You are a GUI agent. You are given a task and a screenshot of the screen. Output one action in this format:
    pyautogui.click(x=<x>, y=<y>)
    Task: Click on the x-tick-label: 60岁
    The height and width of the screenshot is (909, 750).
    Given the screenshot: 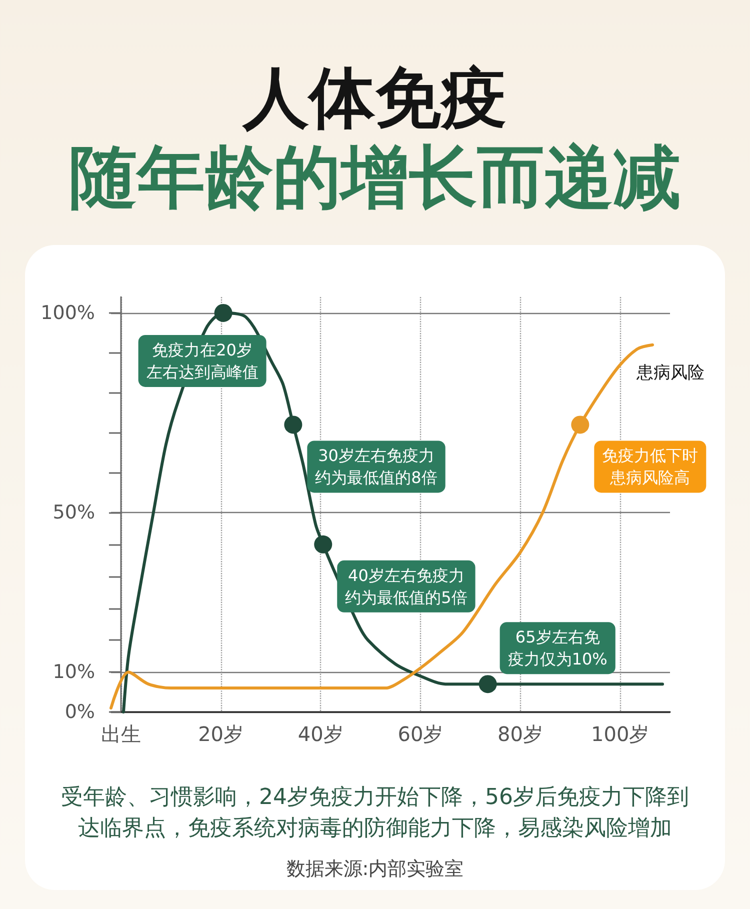 What is the action you would take?
    pyautogui.click(x=421, y=734)
    